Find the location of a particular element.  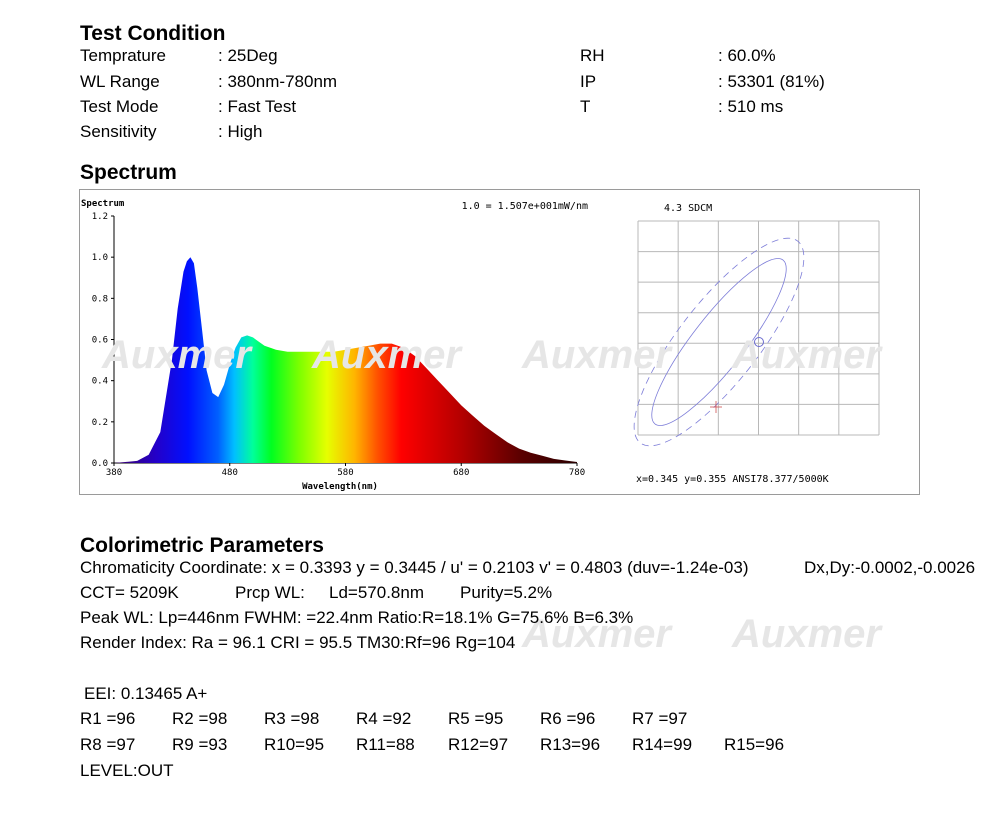

spectrum-y-tick-label: 1.0 is located at coordinates (100, 258).